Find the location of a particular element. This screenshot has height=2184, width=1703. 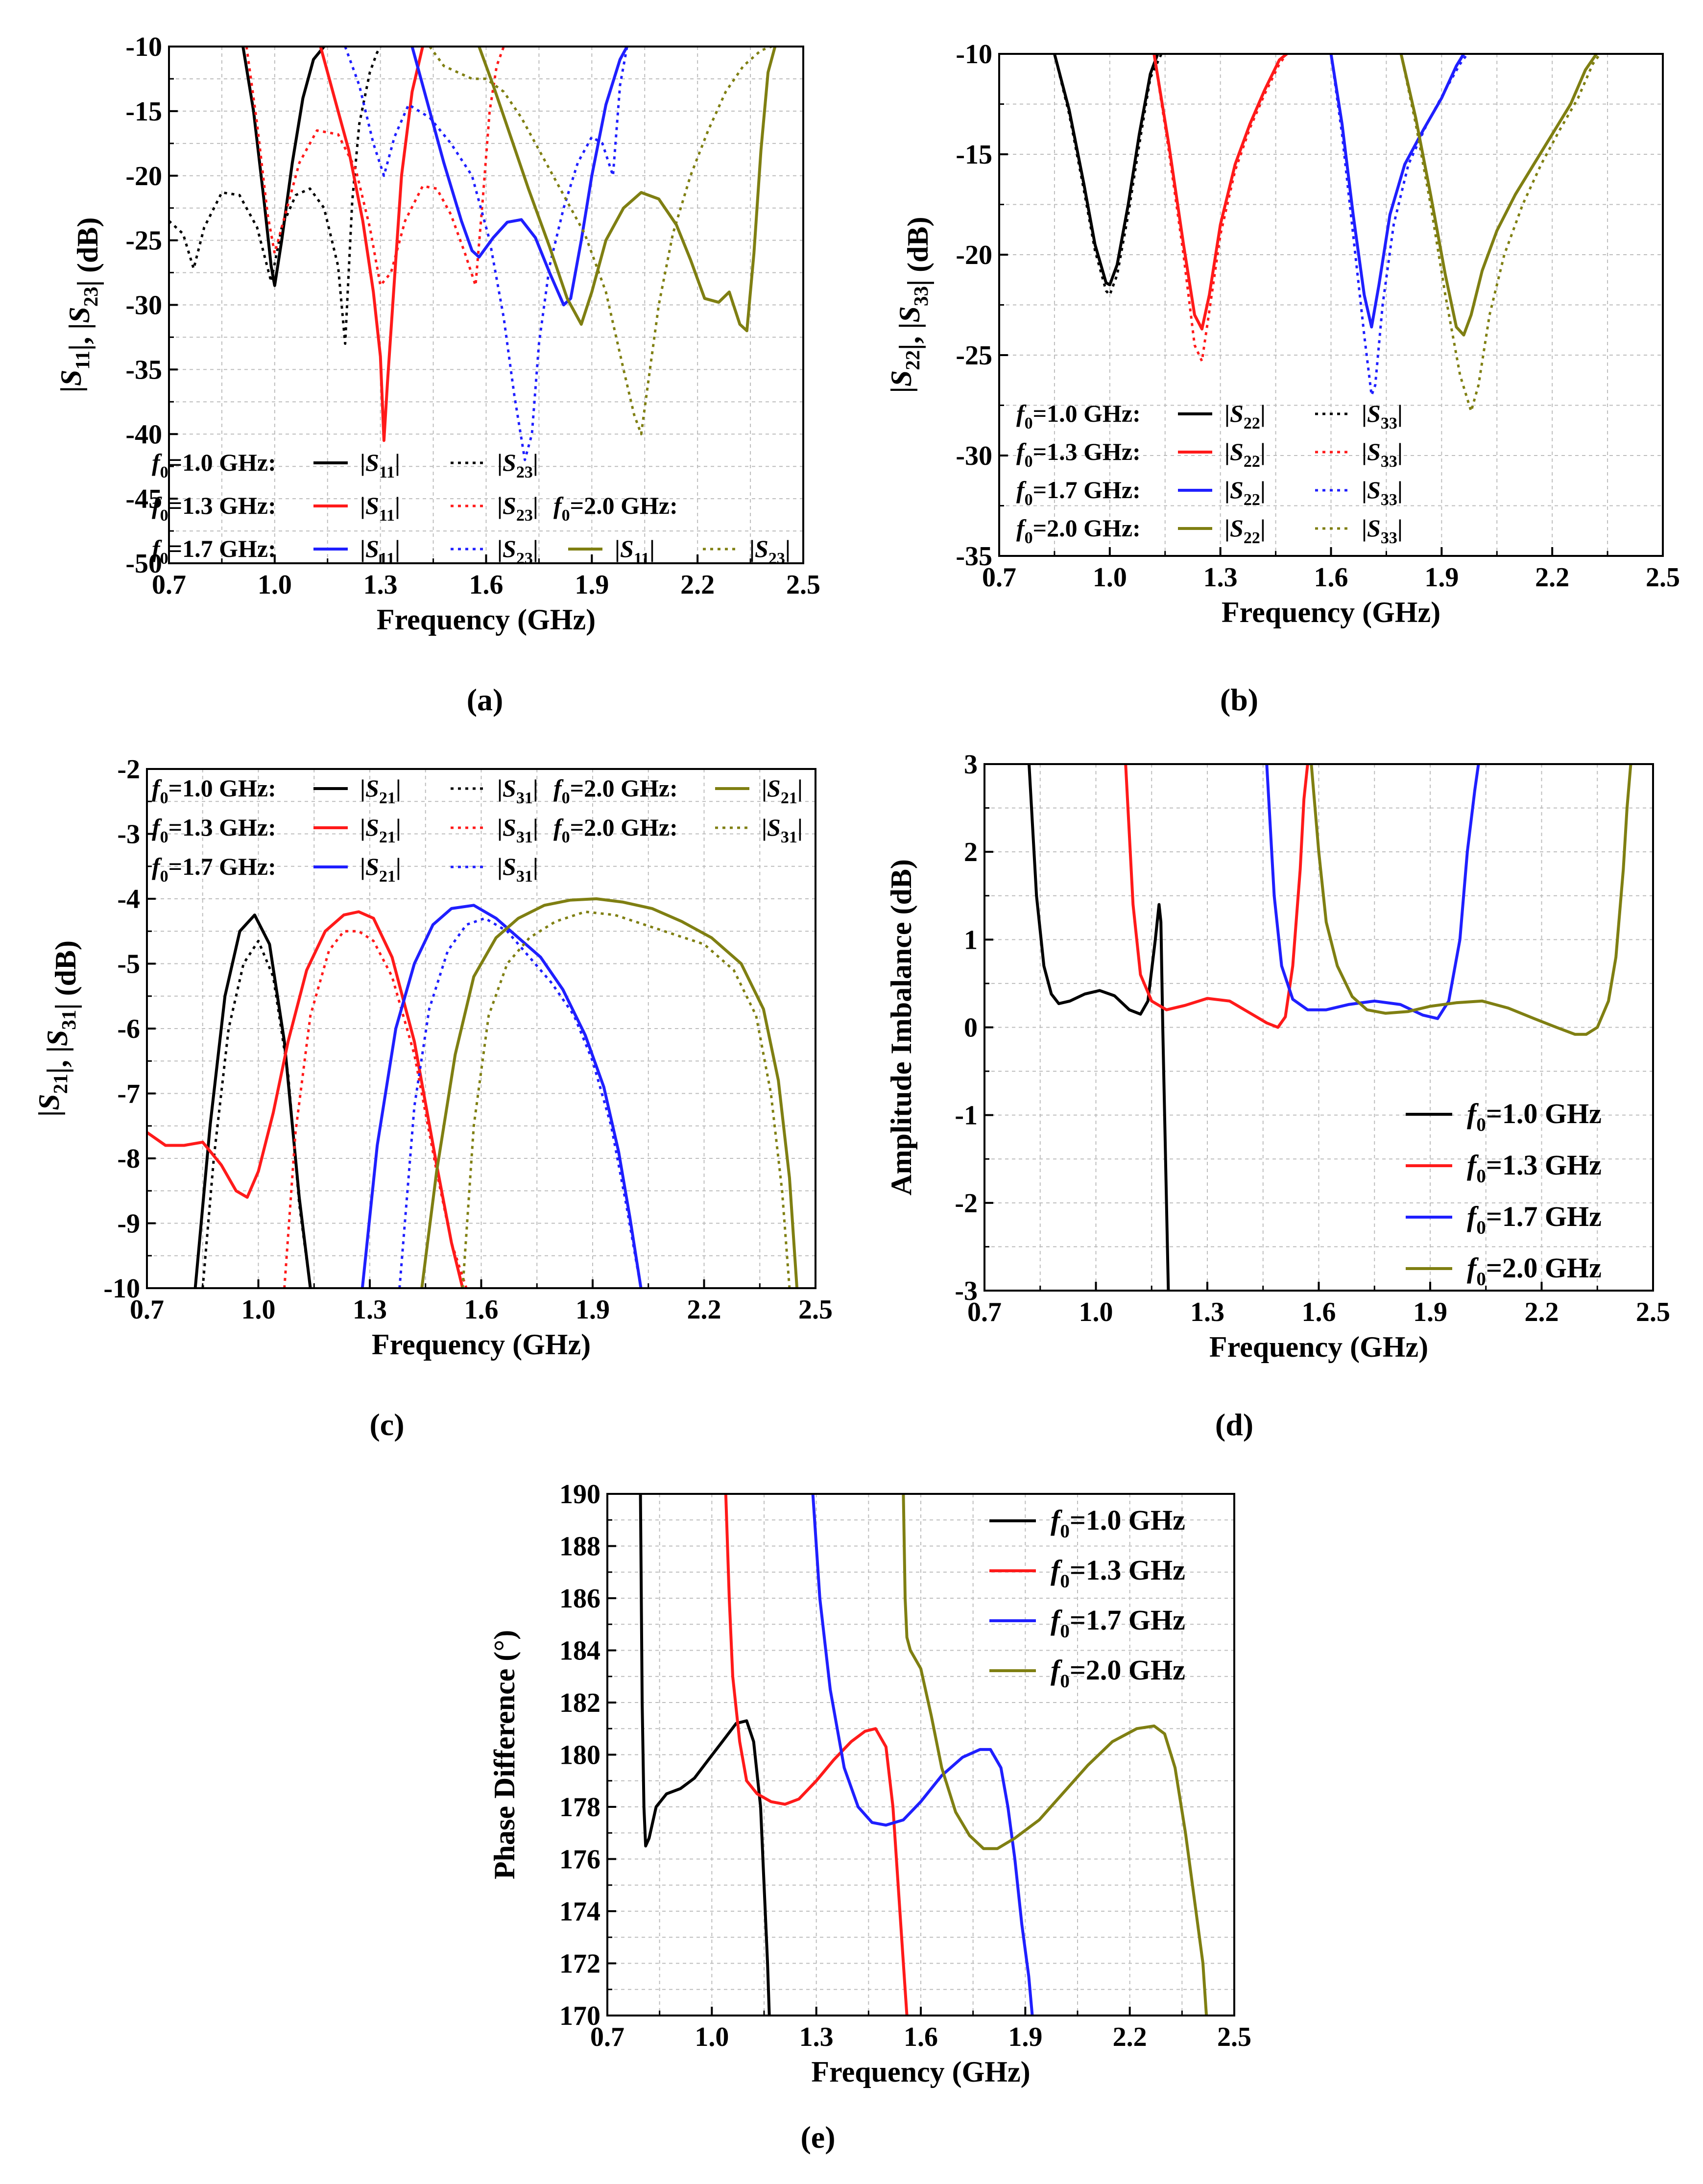

y-tick-label: 182 is located at coordinates (580, 1703).